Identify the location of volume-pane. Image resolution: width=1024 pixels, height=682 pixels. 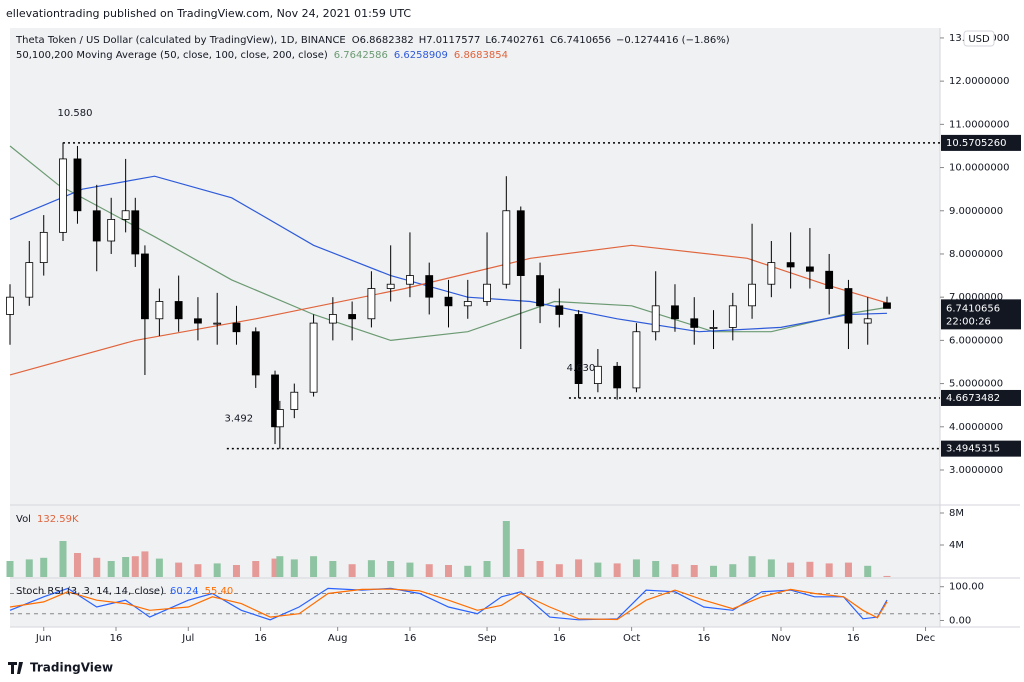
(475, 541).